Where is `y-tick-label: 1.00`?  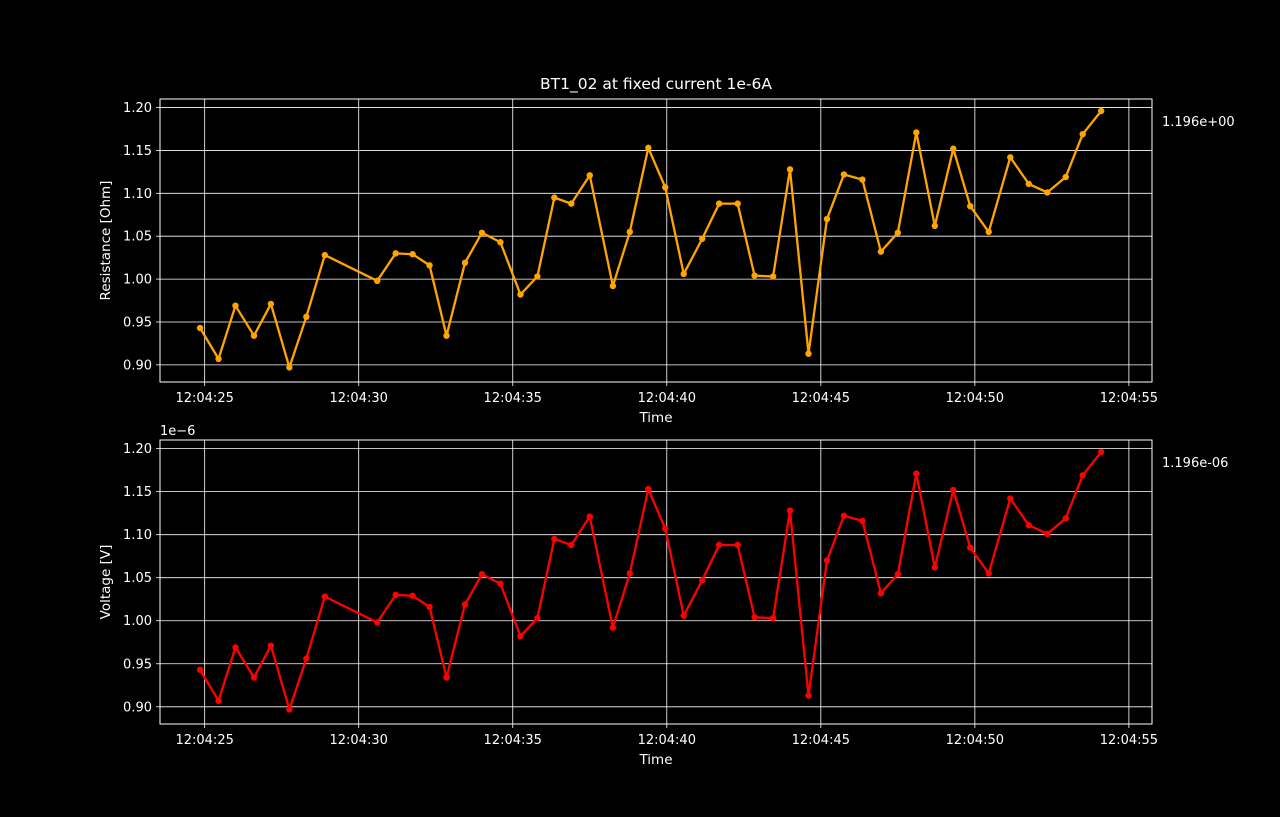
y-tick-label: 1.00 is located at coordinates (137, 621).